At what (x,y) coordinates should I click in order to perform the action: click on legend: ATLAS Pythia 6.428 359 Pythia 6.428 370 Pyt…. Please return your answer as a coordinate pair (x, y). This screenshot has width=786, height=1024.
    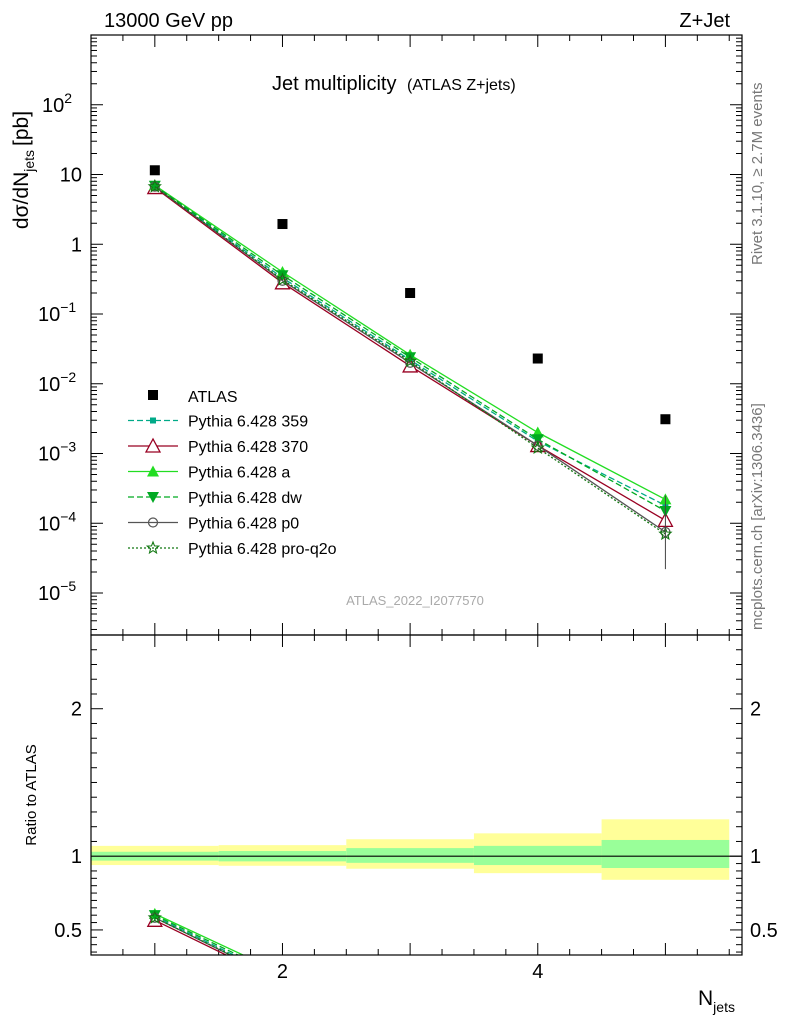
    Looking at the image, I should click on (232, 473).